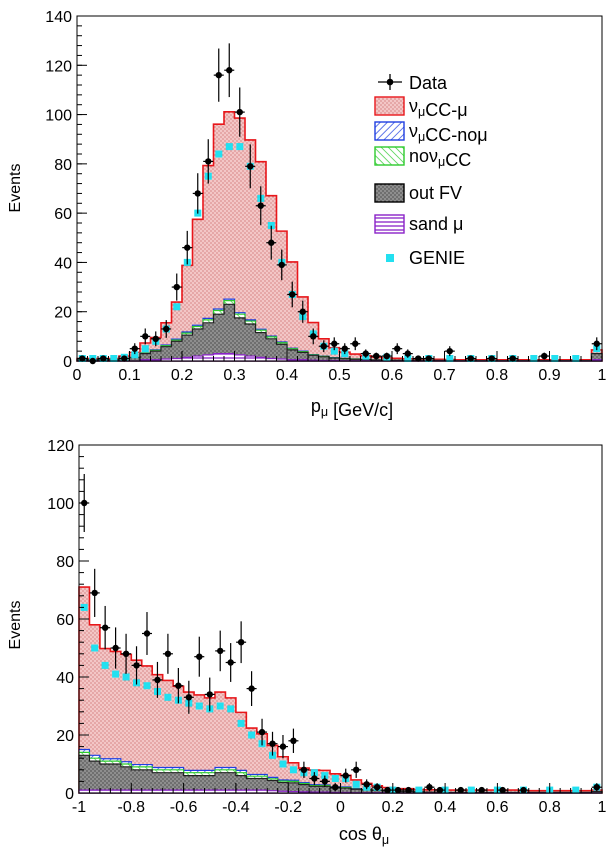 Image resolution: width=608 pixels, height=850 pixels. Describe the element at coordinates (60, 446) in the screenshot. I see `bottom-ytick-label: 120` at that location.